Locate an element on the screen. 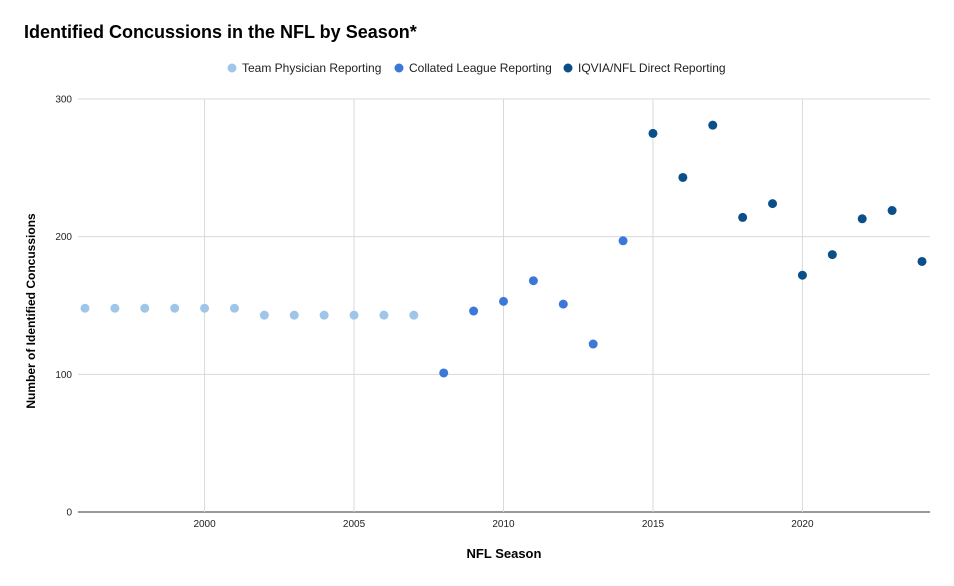 This screenshot has width=954, height=586. data-point-iqvia-nfl-direct-reporting-2018 is located at coordinates (743, 217).